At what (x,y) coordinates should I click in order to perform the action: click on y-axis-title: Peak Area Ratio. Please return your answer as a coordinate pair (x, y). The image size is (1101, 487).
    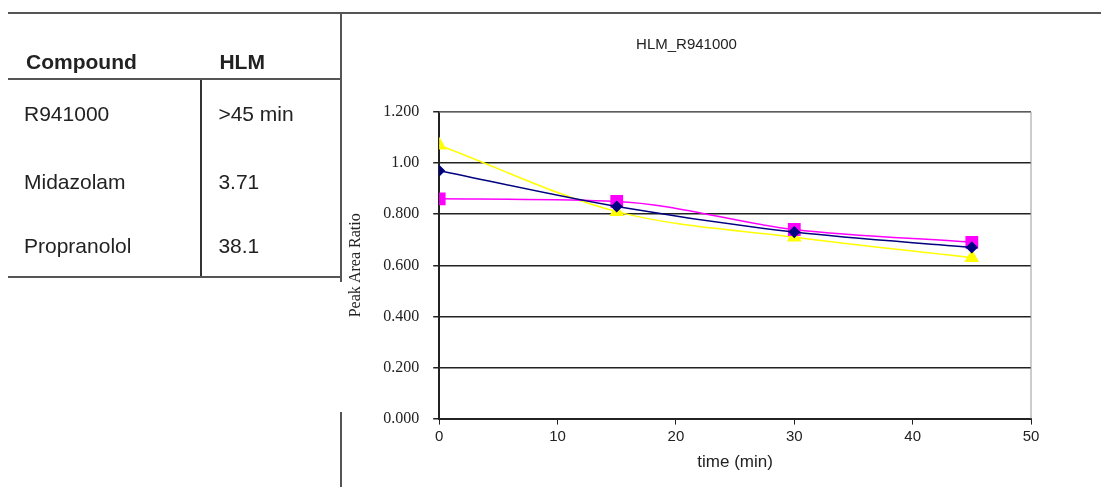
    Looking at the image, I should click on (354, 265).